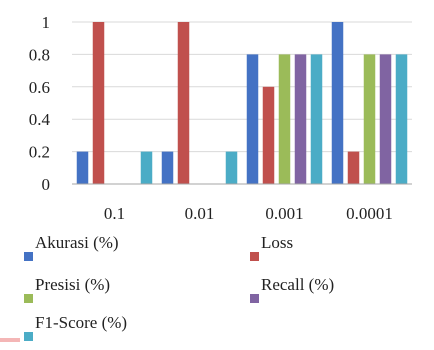  I want to click on x-tick-label: 0.01, so click(200, 213).